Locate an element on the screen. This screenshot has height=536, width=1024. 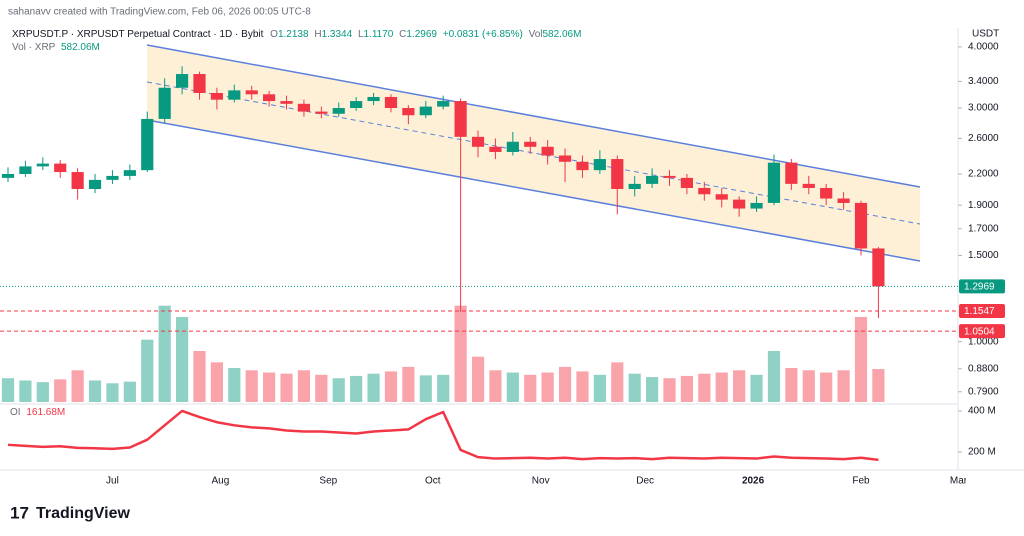
oi-legend: OI 161.68M is located at coordinates (37, 412).